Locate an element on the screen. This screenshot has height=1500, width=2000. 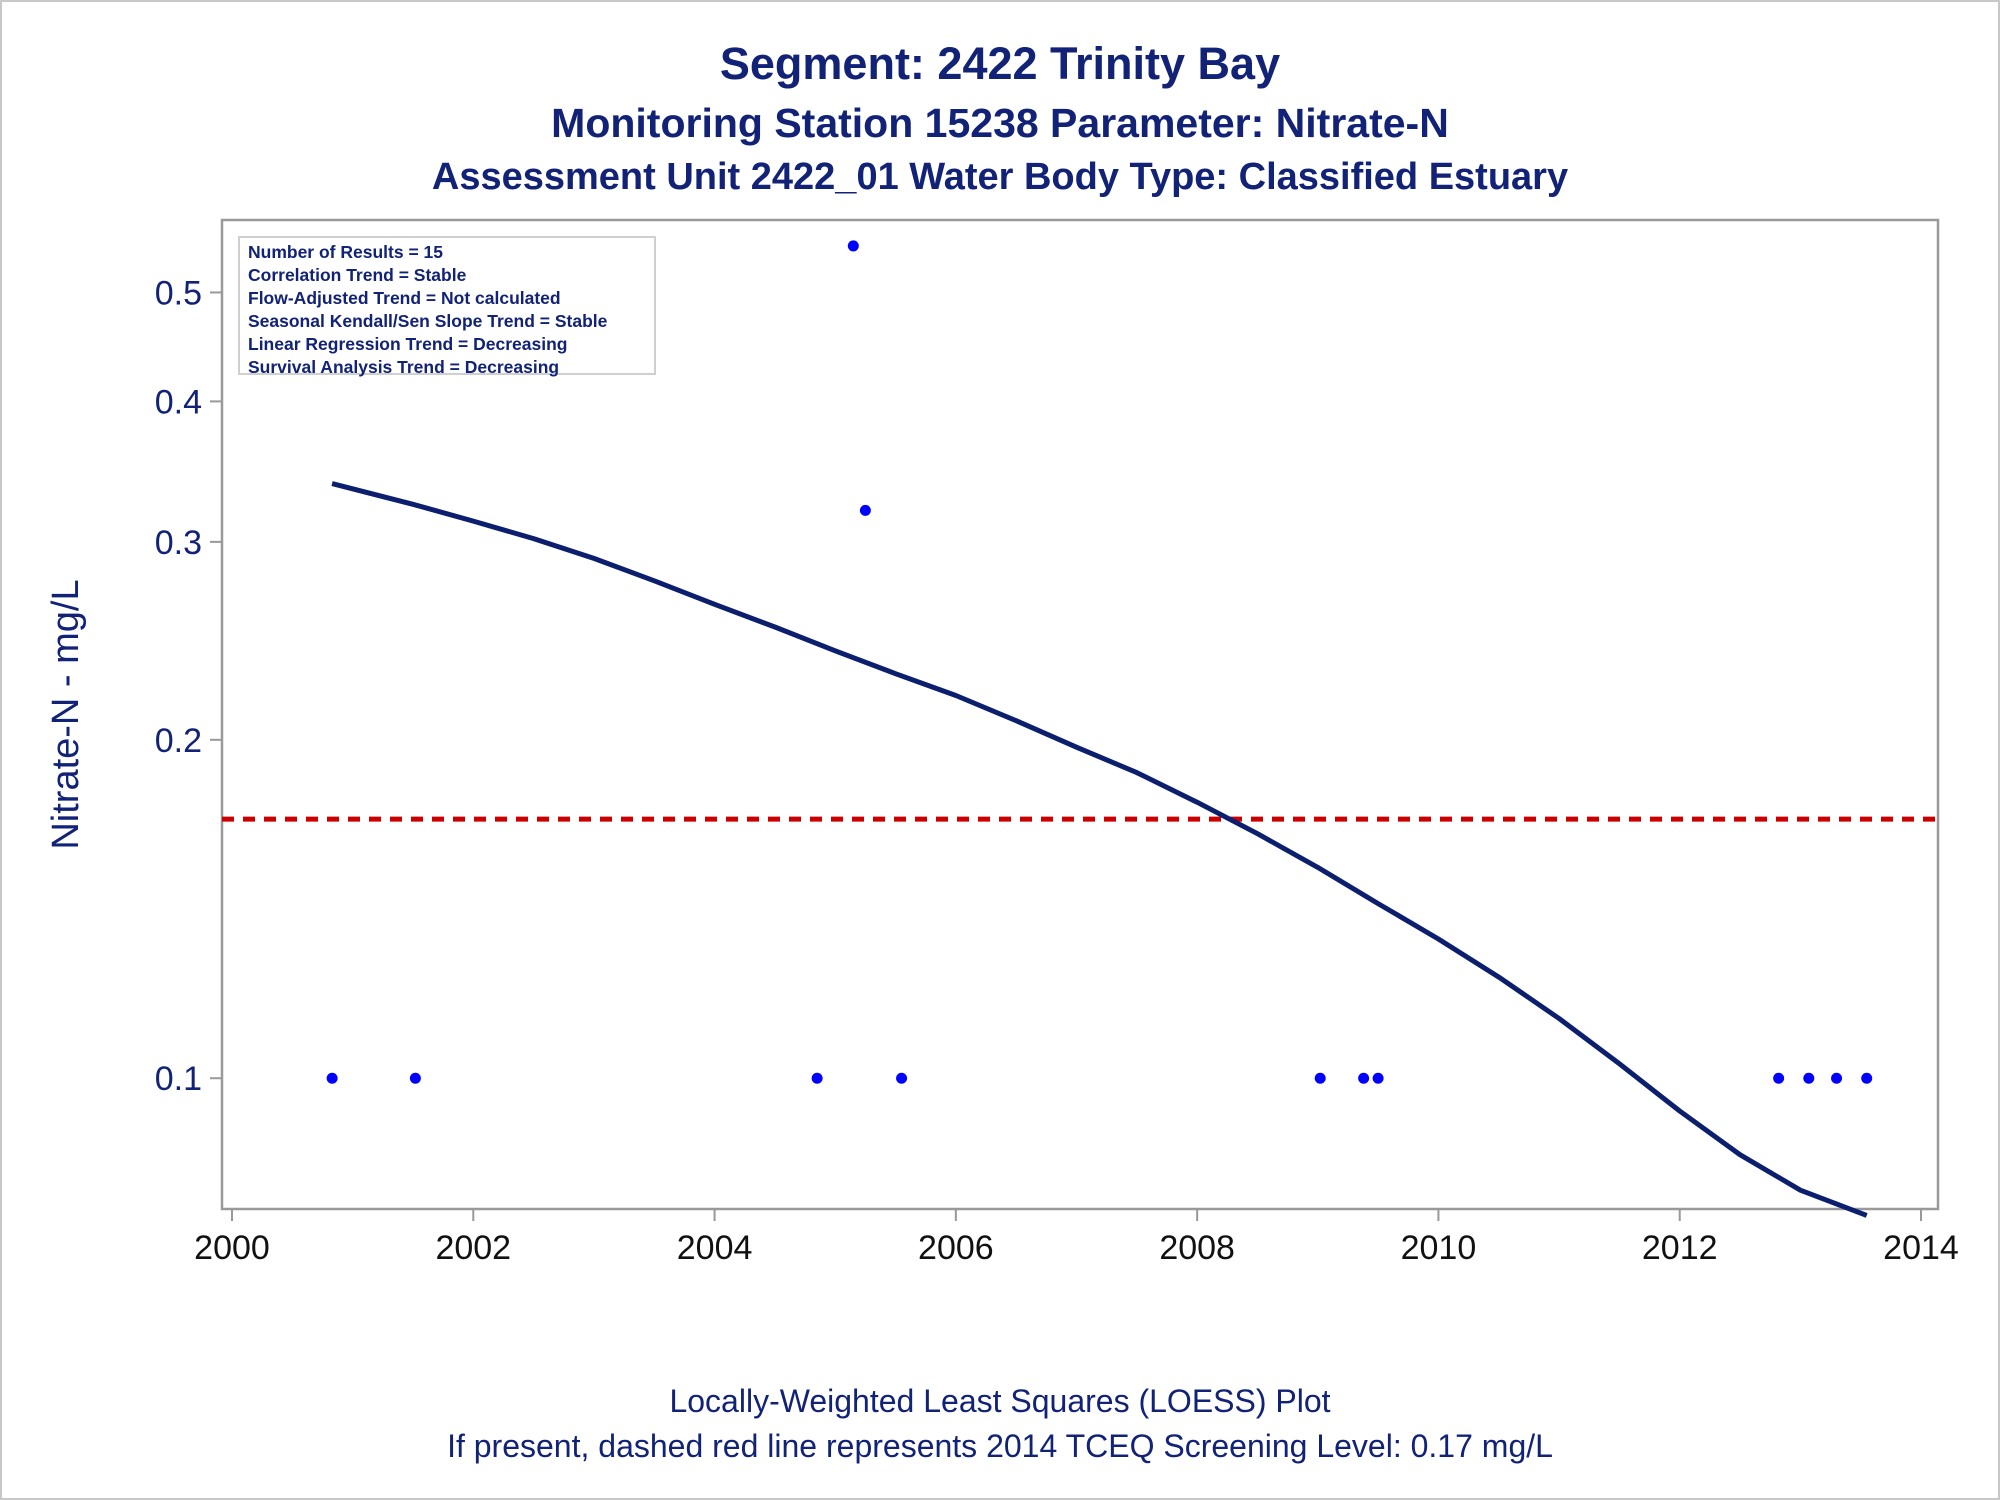
x-tick-label: 2014 is located at coordinates (1921, 1248).